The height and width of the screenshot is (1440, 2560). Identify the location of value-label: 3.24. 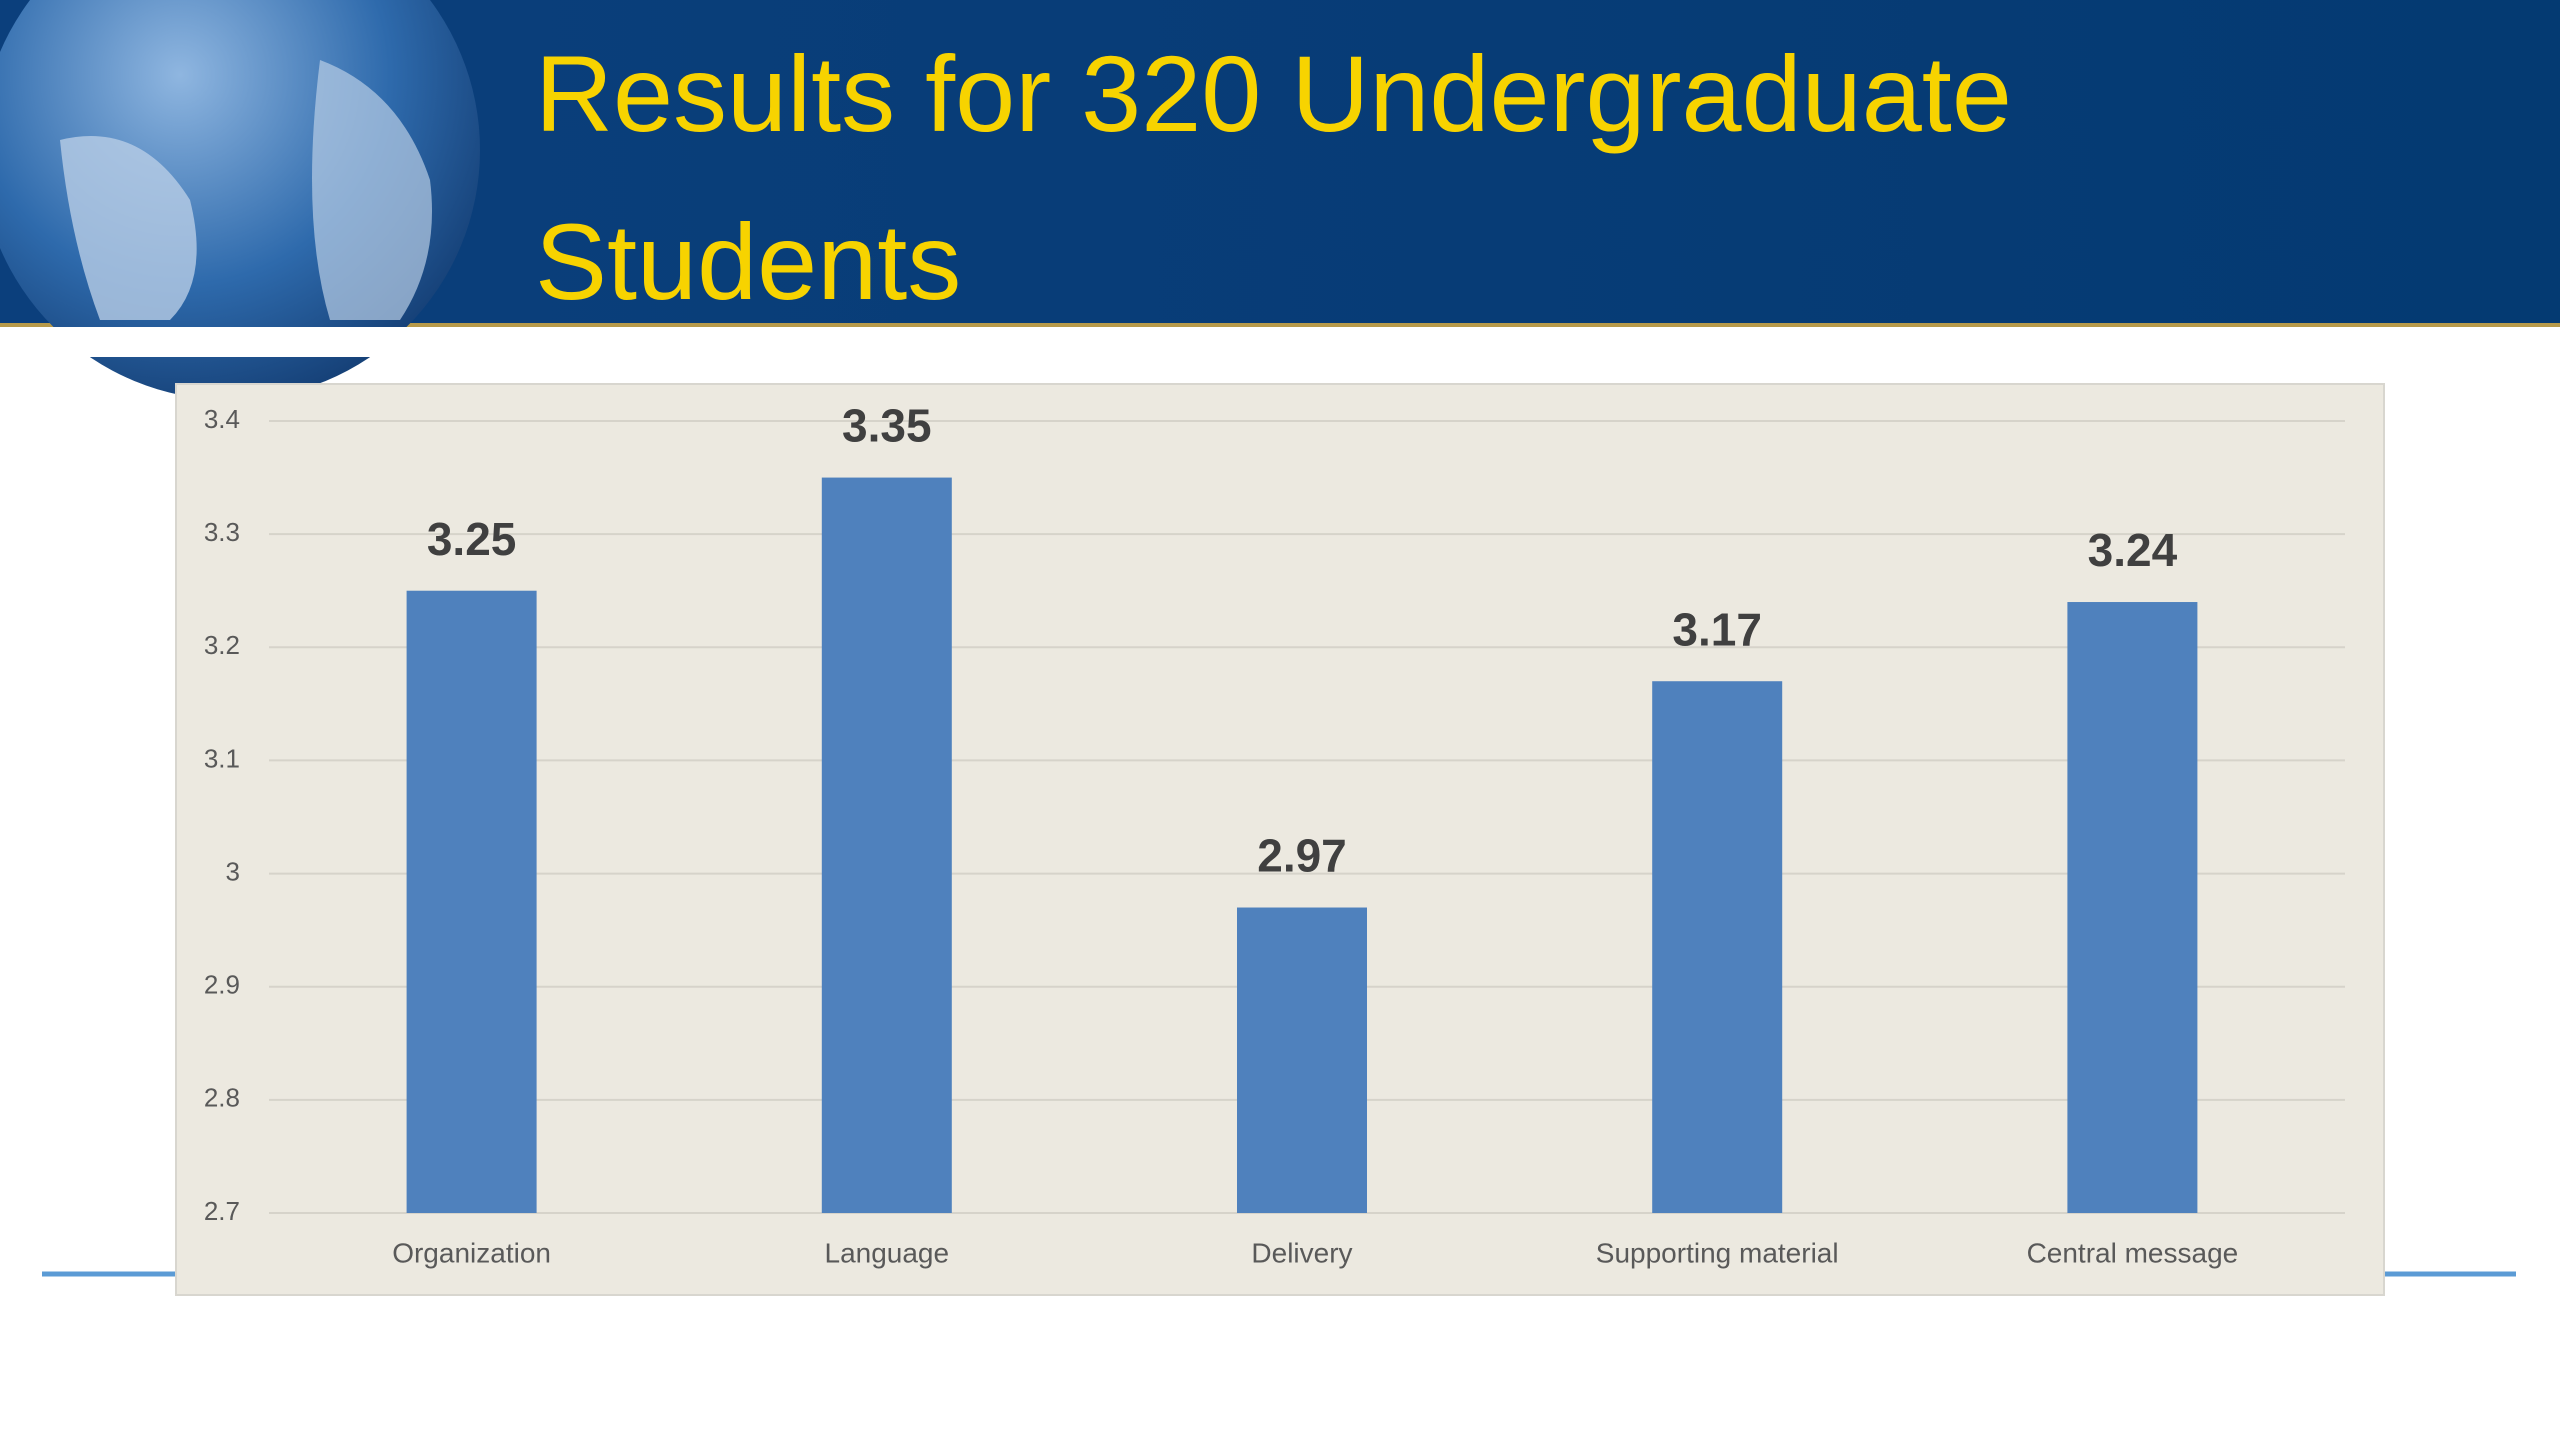
(2133, 550).